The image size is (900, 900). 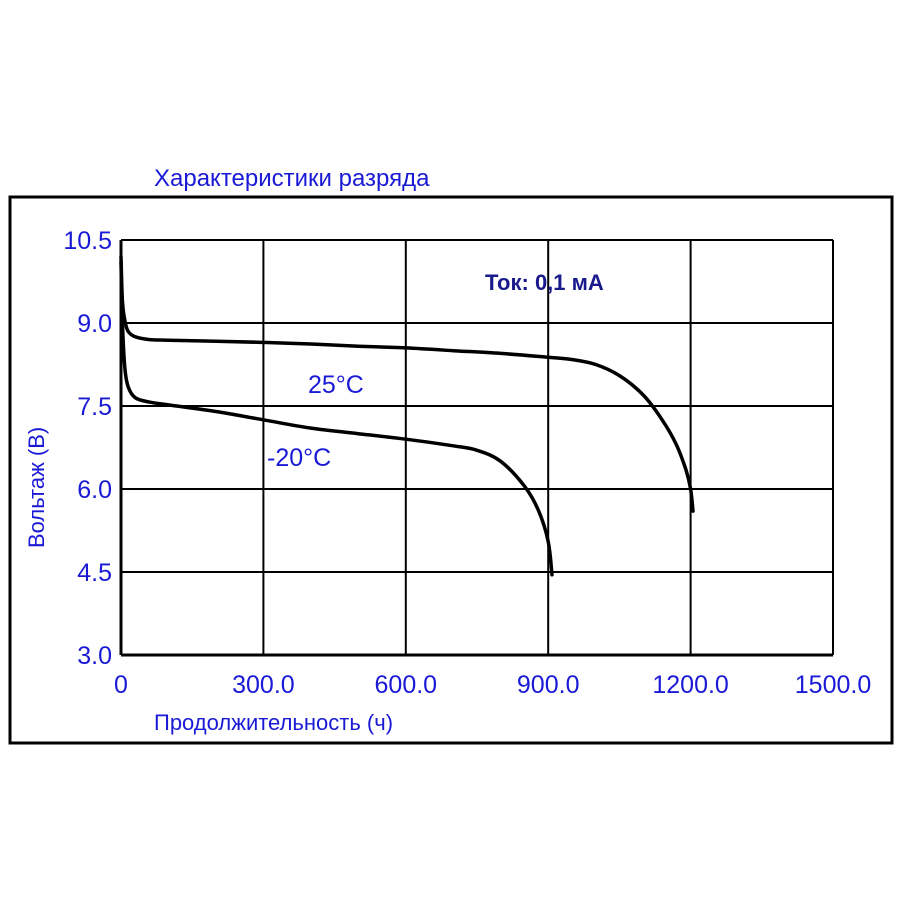 I want to click on x-tick-label: 900.0, so click(x=548, y=685).